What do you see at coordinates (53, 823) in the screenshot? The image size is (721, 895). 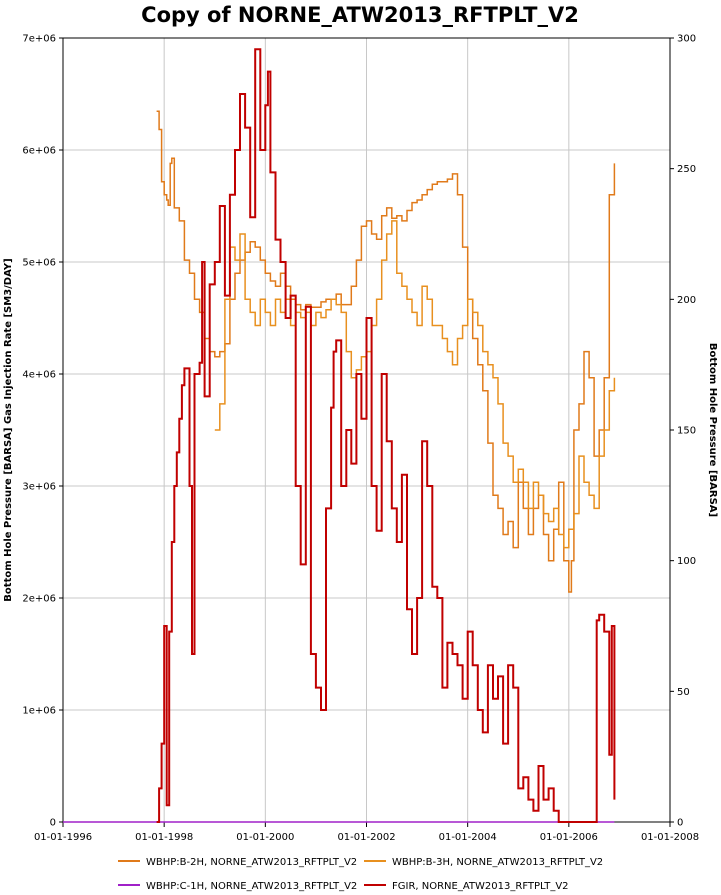 I see `y-left-tick-label: 0` at bounding box center [53, 823].